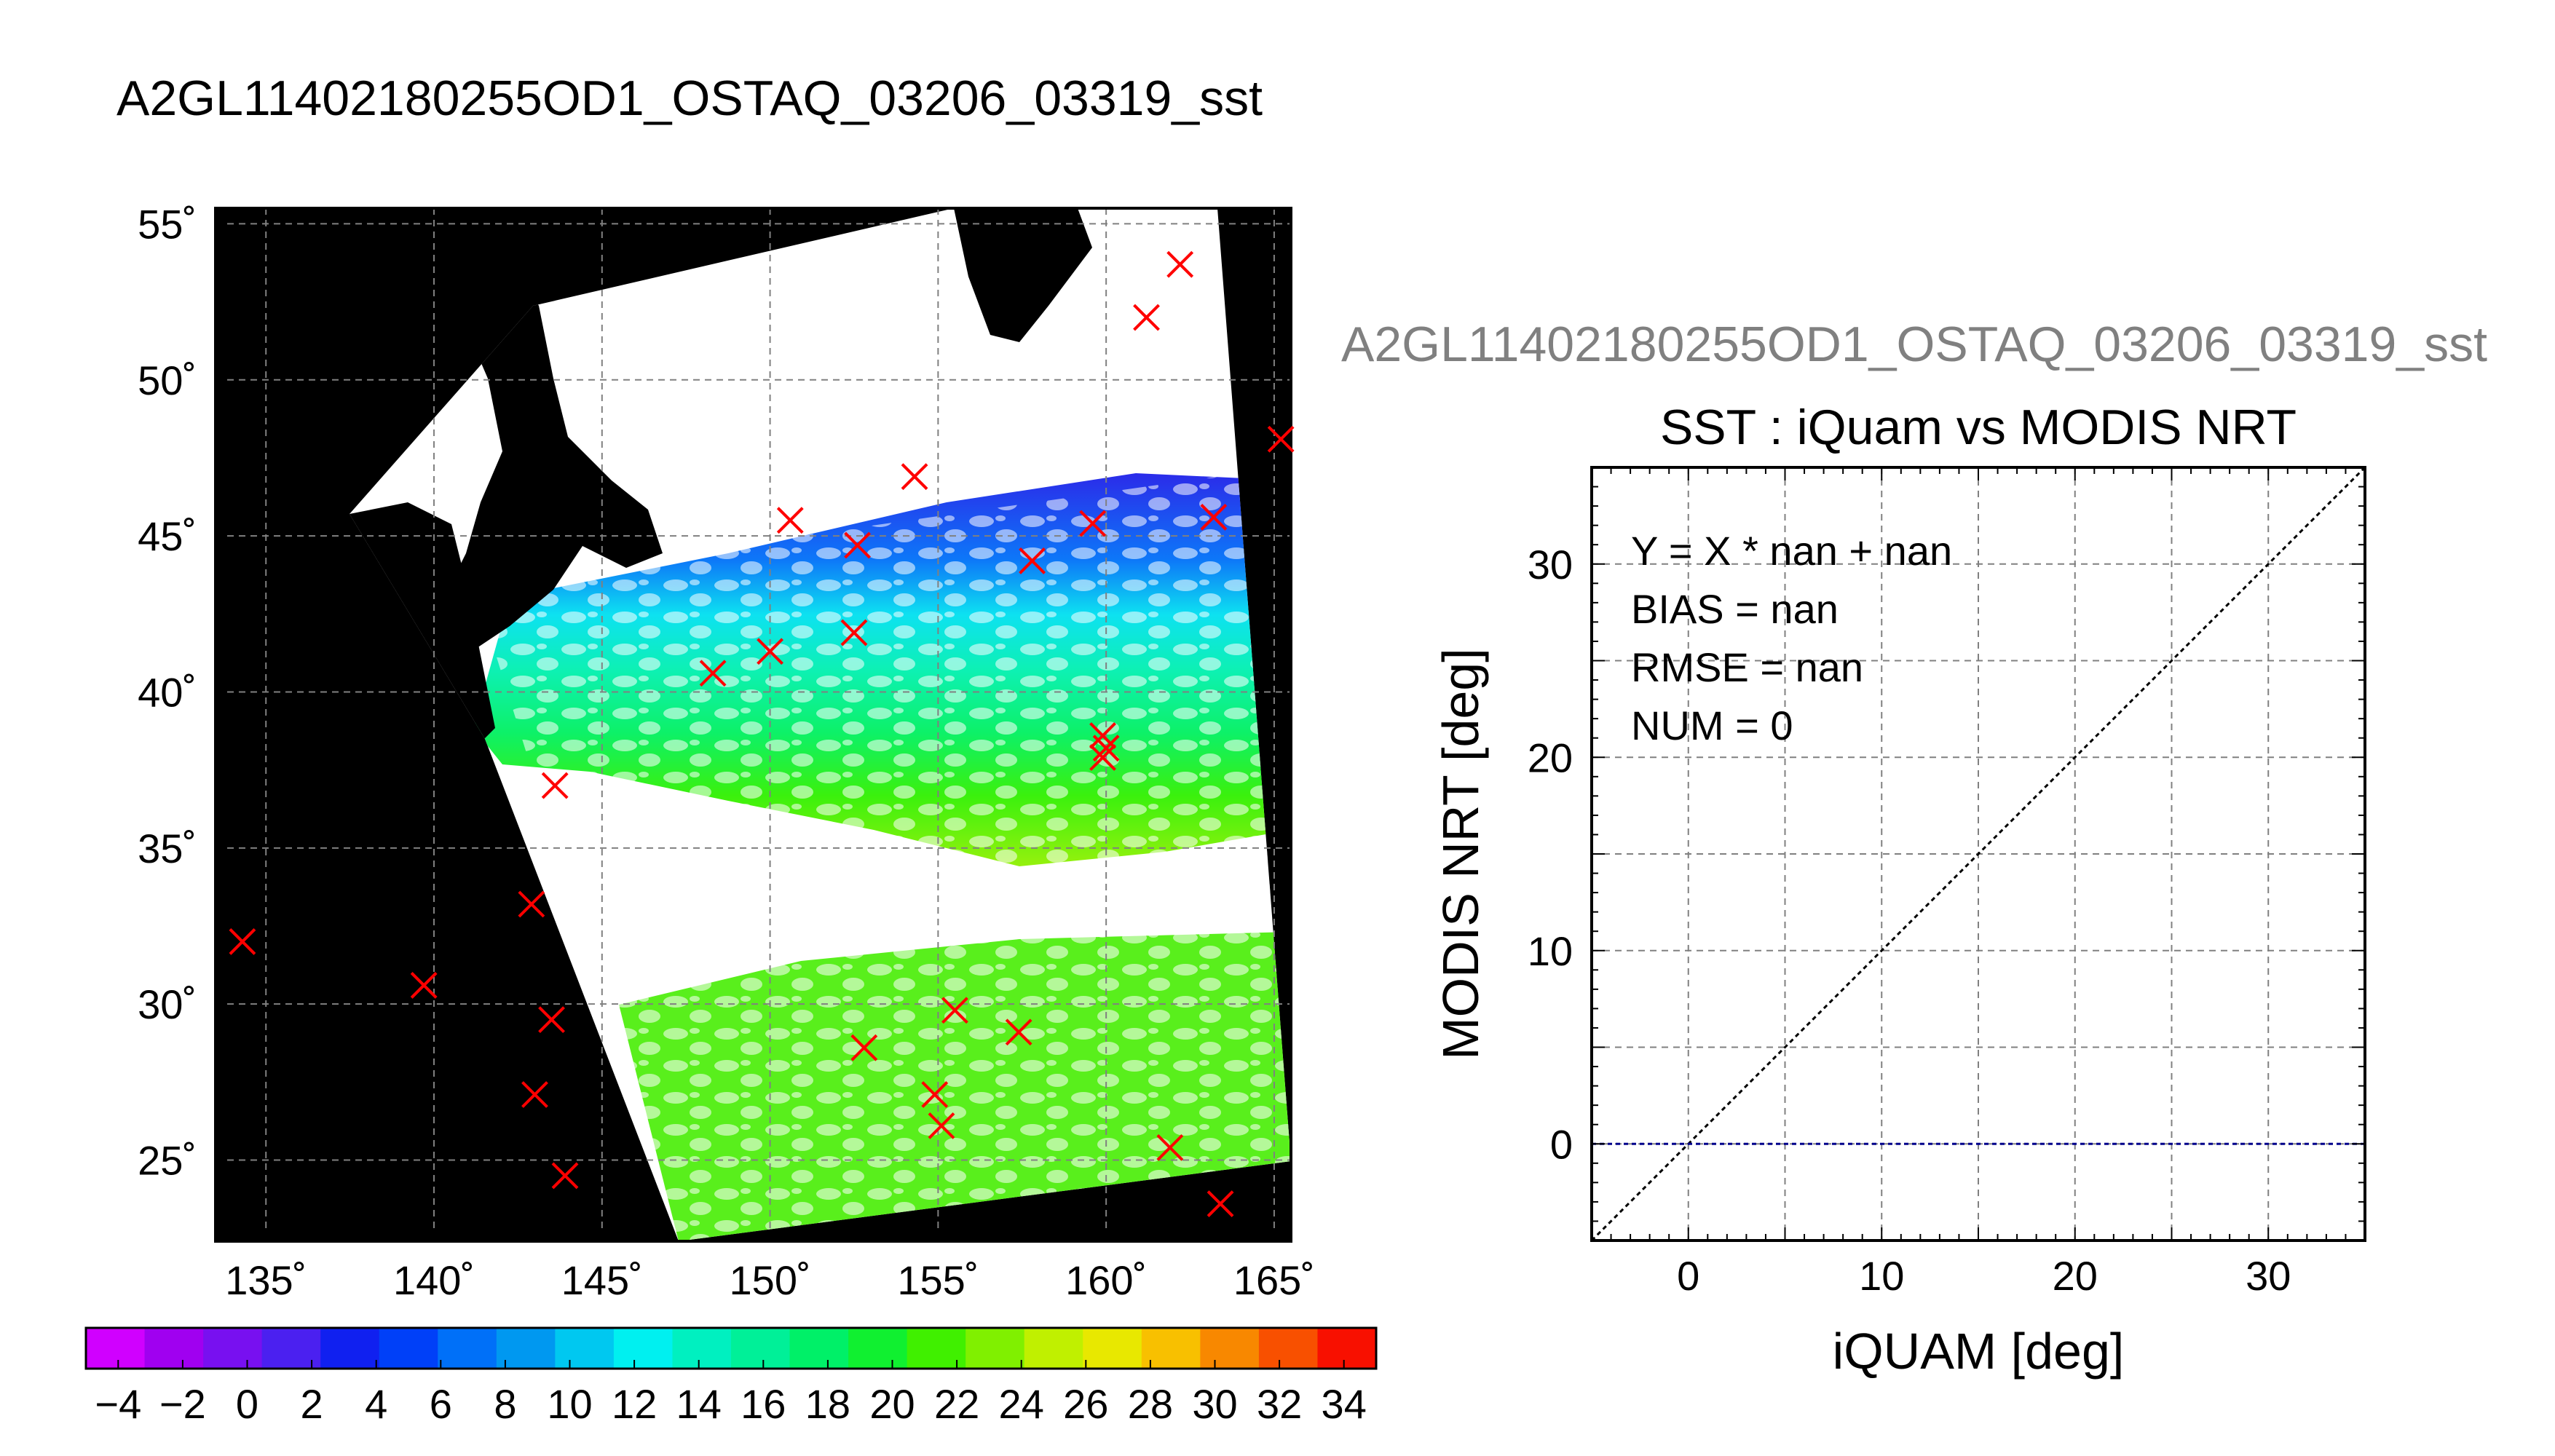 Image resolution: width=2555 pixels, height=1456 pixels. Describe the element at coordinates (167, 692) in the screenshot. I see `lat-tick-label: 40˚` at that location.